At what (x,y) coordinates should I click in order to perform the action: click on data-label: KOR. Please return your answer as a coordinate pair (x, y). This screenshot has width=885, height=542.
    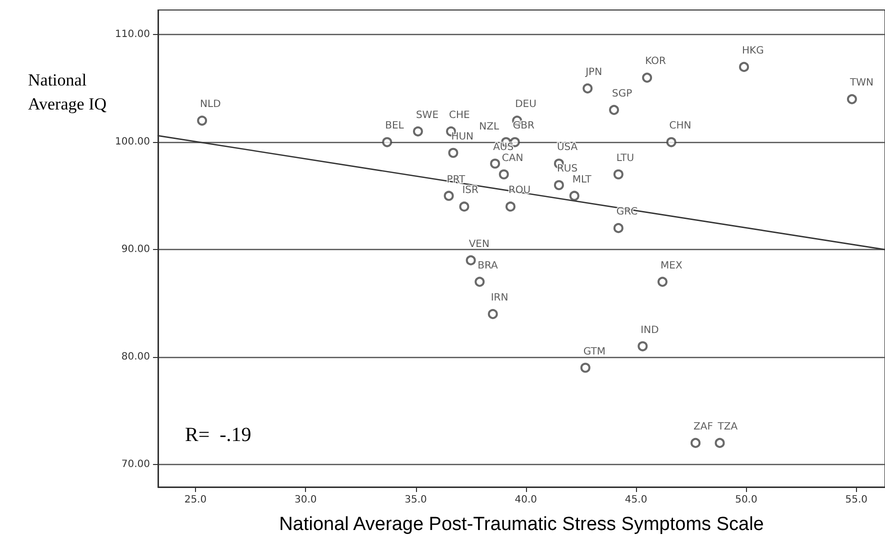
    Looking at the image, I should click on (655, 62).